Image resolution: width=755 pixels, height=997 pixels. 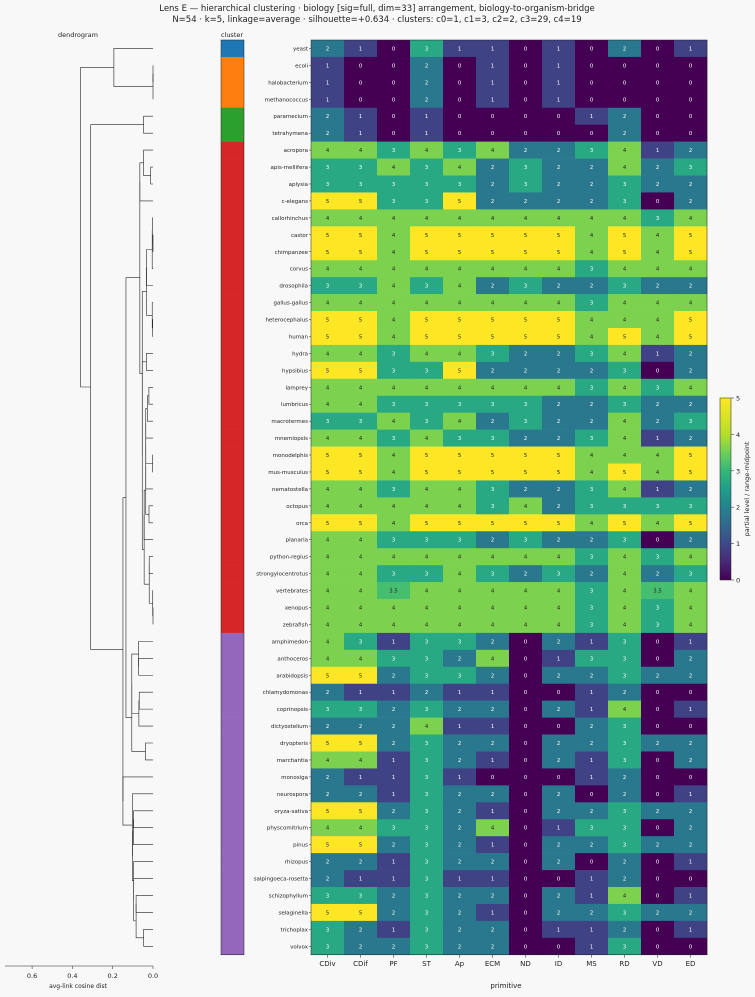 What do you see at coordinates (297, 507) in the screenshot?
I see `row-label: octopus` at bounding box center [297, 507].